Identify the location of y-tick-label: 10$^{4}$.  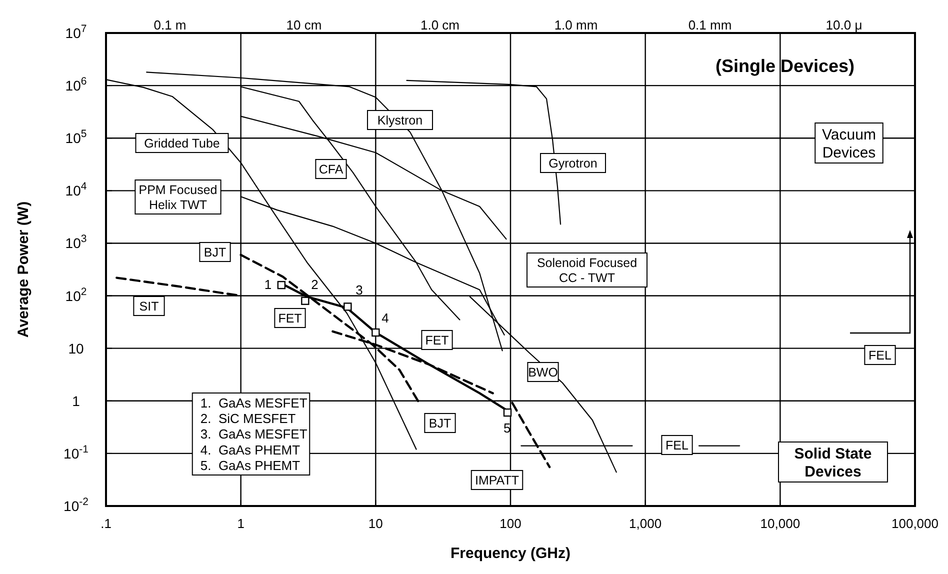
(76, 189).